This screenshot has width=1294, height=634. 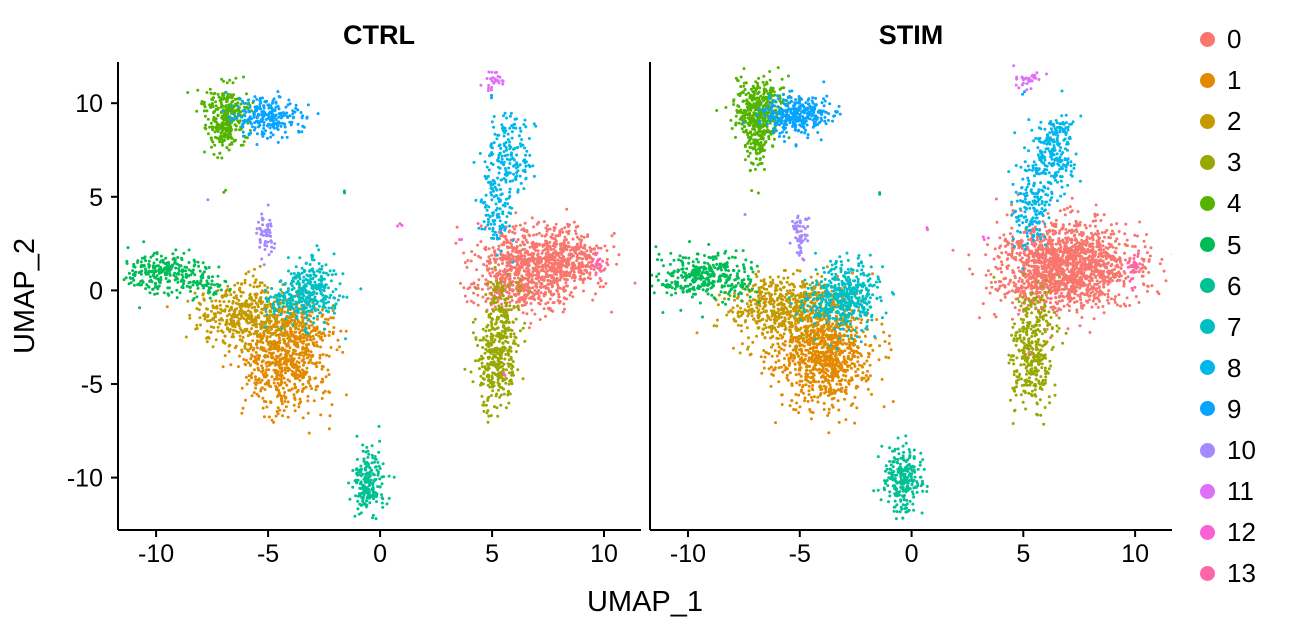 What do you see at coordinates (1241, 532) in the screenshot?
I see `legend-label: 12` at bounding box center [1241, 532].